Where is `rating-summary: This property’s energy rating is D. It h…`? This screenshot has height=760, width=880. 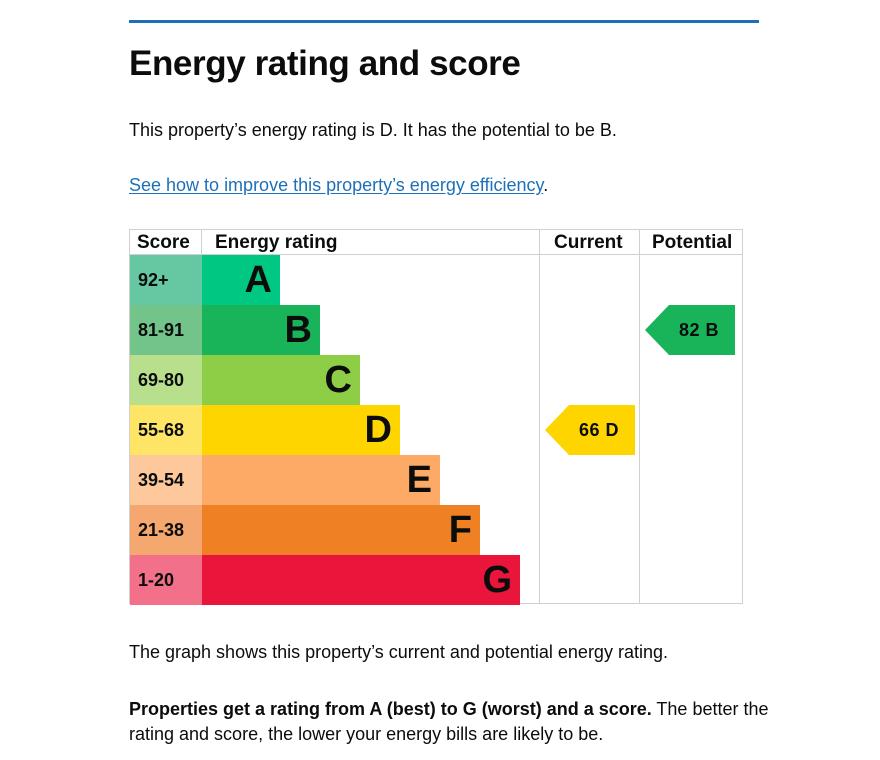 rating-summary: This property’s energy rating is D. It h… is located at coordinates (373, 130).